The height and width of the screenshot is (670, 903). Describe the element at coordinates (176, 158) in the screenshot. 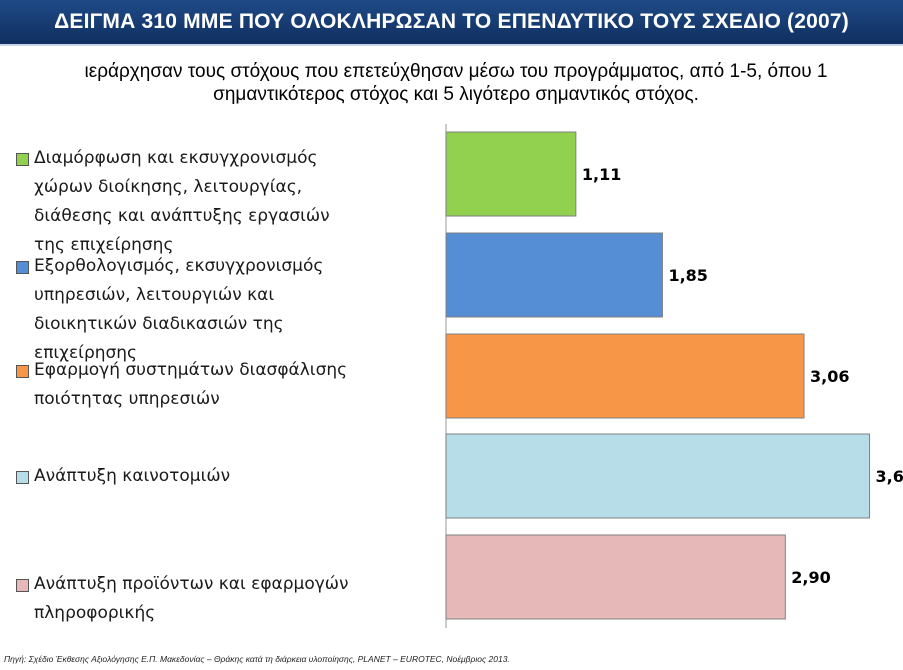

I see `legend-text-1-line-1: Διαμόρφωση και εκσυγχρονισμός` at that location.